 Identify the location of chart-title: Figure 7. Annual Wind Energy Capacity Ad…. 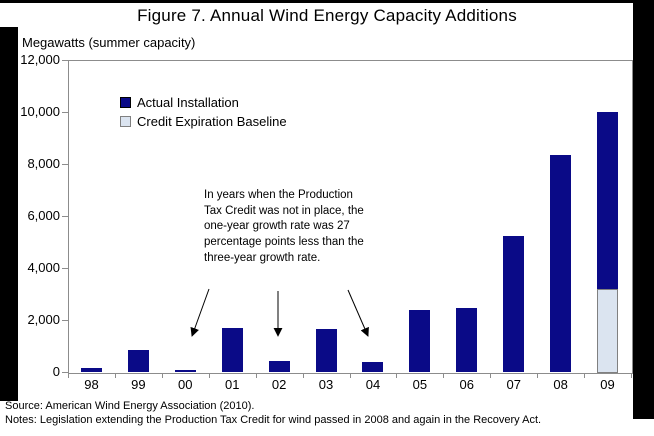
(327, 15).